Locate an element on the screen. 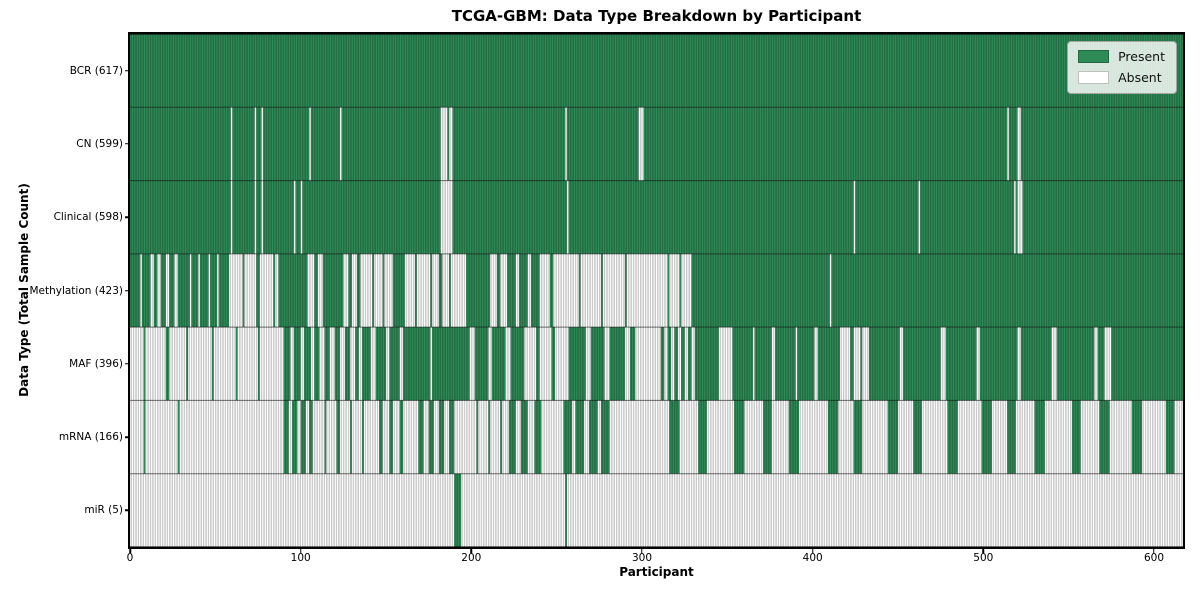 This screenshot has height=600, width=1200. legend-swatch-absent is located at coordinates (1094, 77).